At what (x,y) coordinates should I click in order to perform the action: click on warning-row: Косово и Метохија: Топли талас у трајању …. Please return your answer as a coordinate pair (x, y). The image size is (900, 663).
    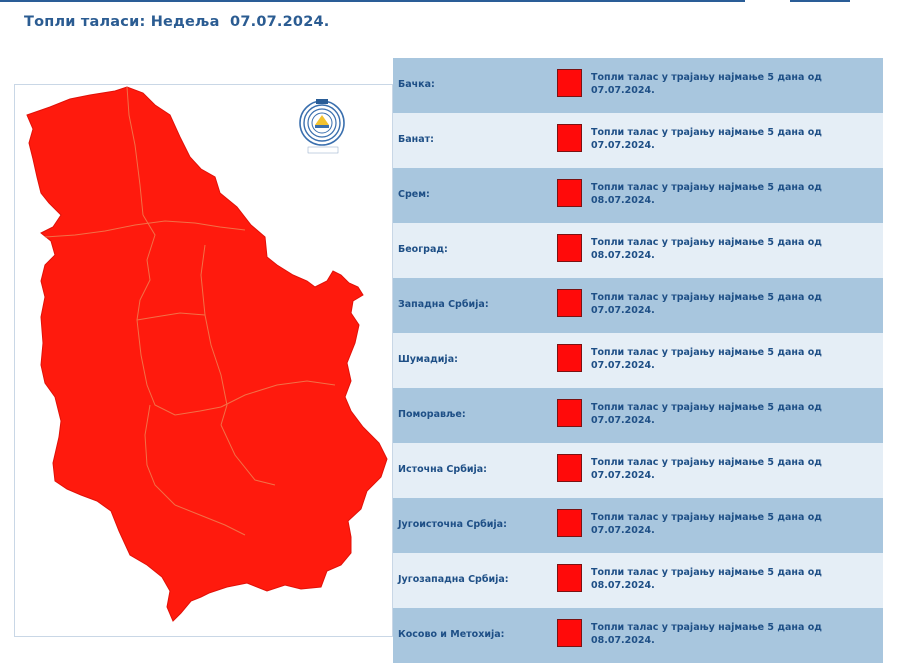
    Looking at the image, I should click on (638, 635).